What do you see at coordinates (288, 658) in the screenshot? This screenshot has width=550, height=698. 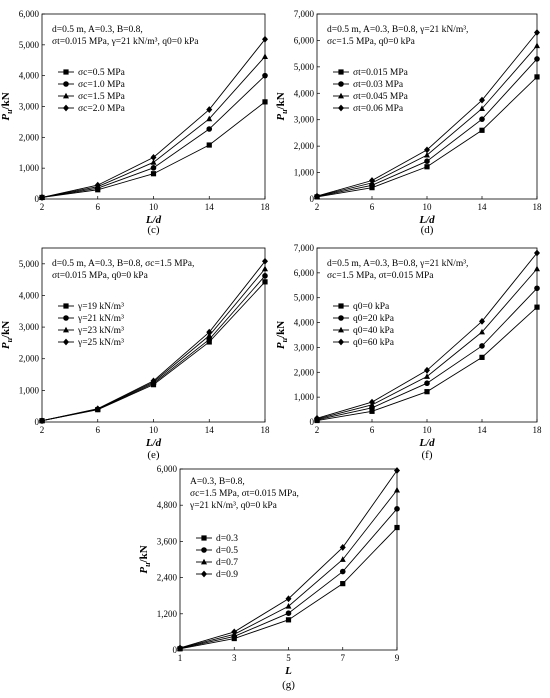 I see `x-tick-label: 5` at bounding box center [288, 658].